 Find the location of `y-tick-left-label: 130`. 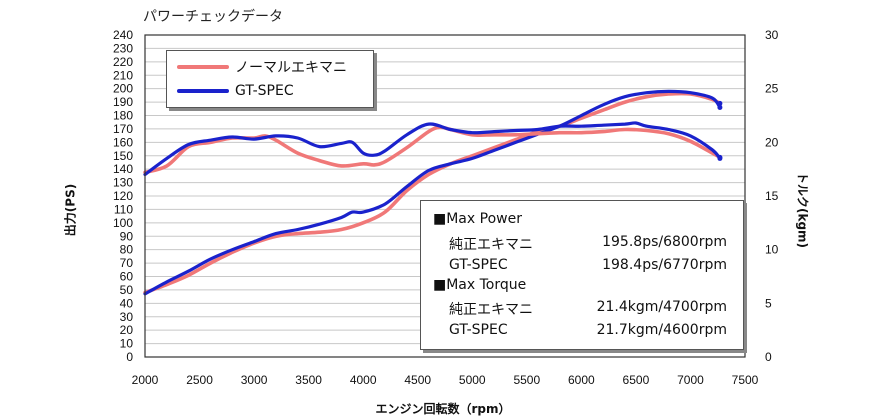

y-tick-left-label: 130 is located at coordinates (123, 183).